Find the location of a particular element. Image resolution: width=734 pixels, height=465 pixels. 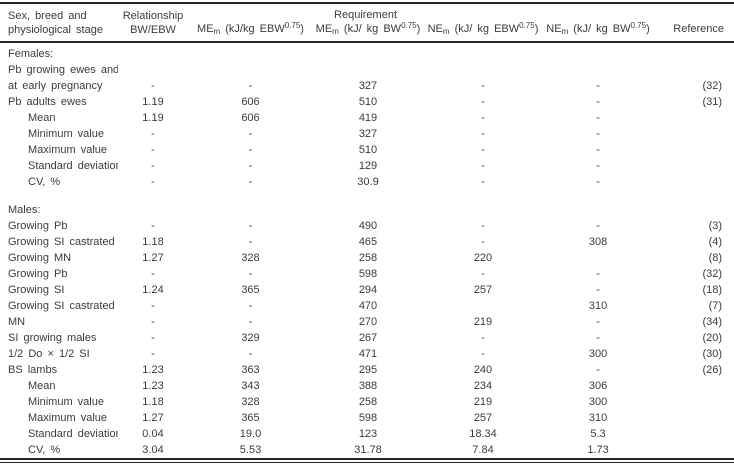

row-label: CV, % is located at coordinates (44, 450).